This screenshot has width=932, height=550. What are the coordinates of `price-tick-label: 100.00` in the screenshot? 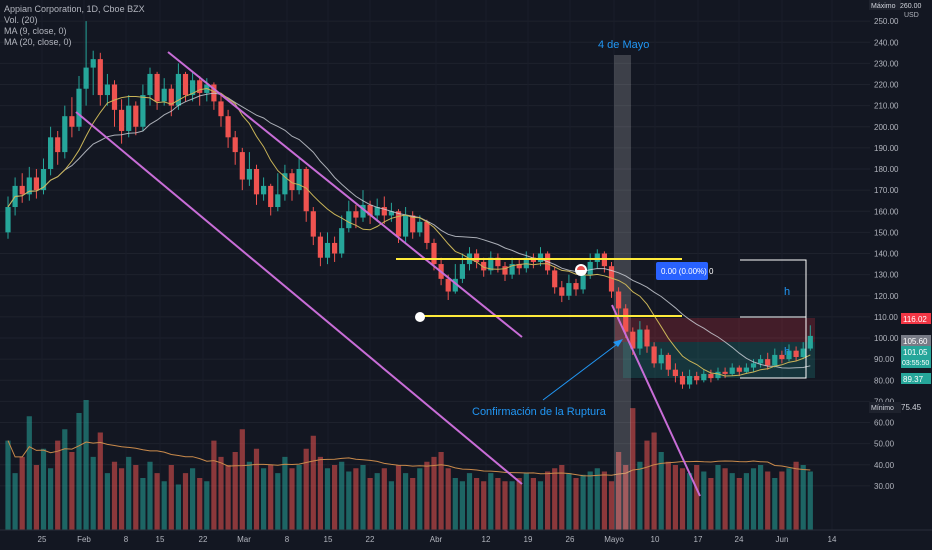 It's located at (886, 338).